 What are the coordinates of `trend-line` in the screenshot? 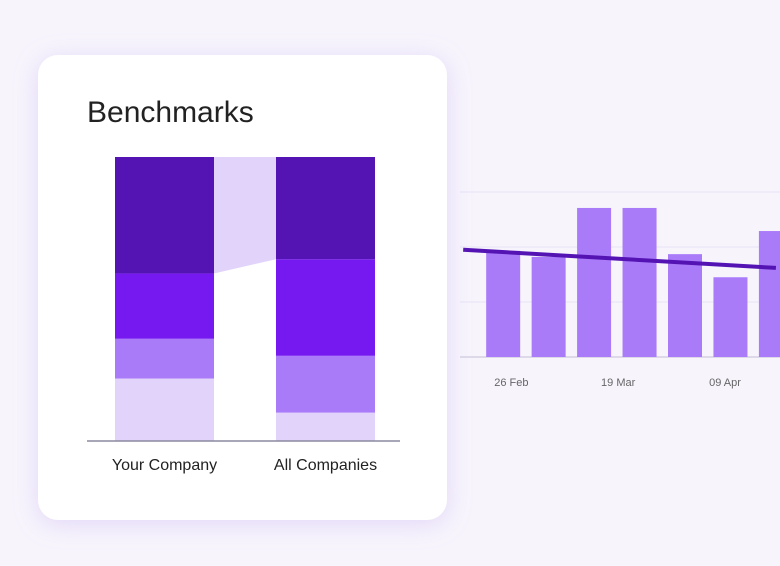 It's located at (620, 258).